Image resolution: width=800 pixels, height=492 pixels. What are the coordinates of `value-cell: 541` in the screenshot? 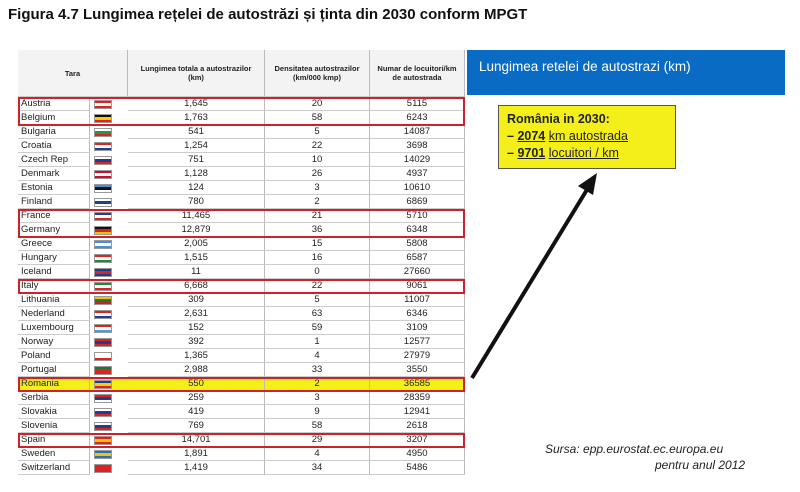 It's located at (196, 132).